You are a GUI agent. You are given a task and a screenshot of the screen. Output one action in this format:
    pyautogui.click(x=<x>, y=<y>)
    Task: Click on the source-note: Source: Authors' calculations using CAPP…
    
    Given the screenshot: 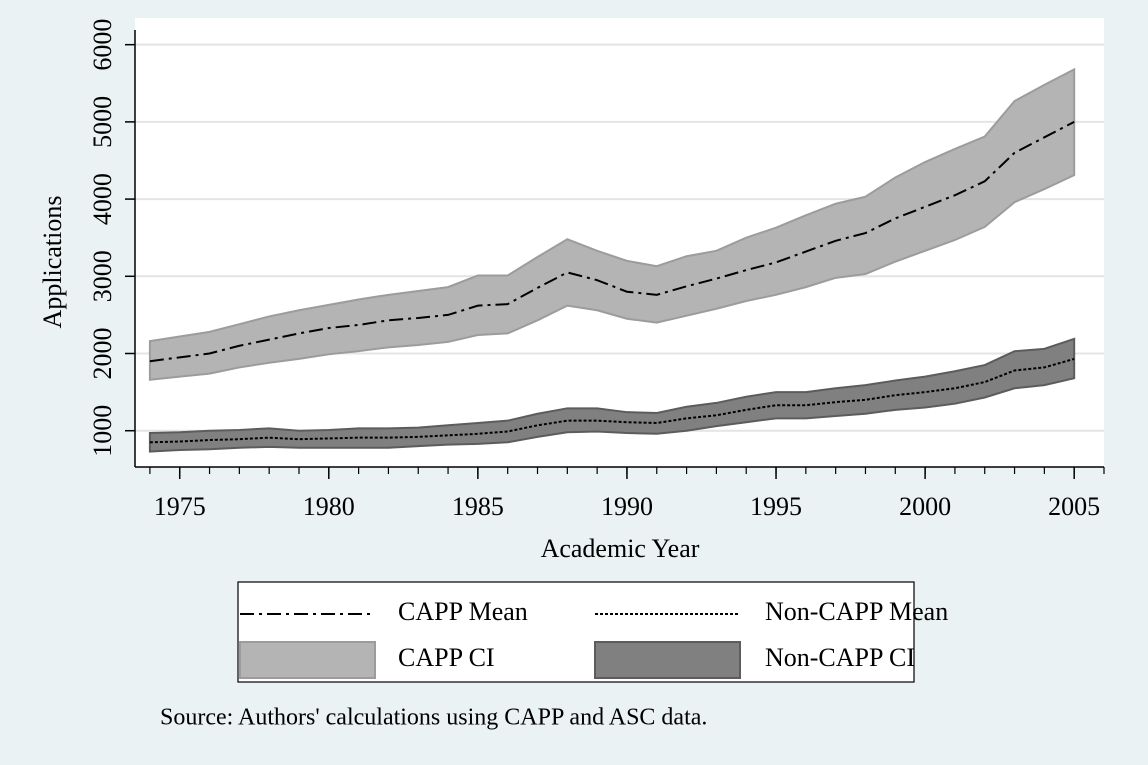 What is the action you would take?
    pyautogui.click(x=433, y=718)
    